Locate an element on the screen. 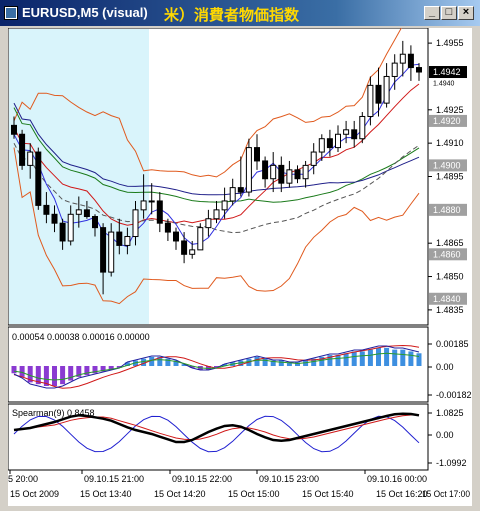  spearman-tick-label: 0.00 is located at coordinates (445, 435).